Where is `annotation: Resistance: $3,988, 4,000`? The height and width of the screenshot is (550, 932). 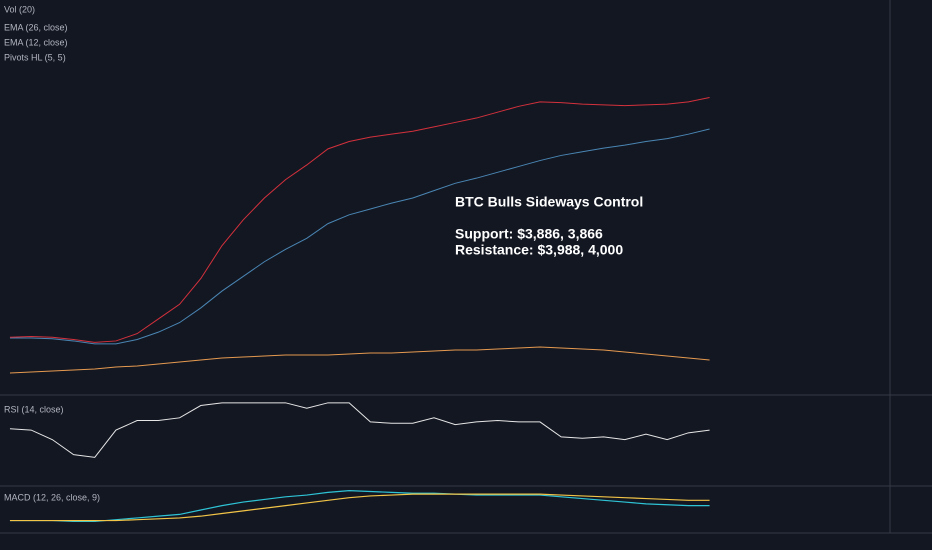 annotation: Resistance: $3,988, 4,000 is located at coordinates (539, 250).